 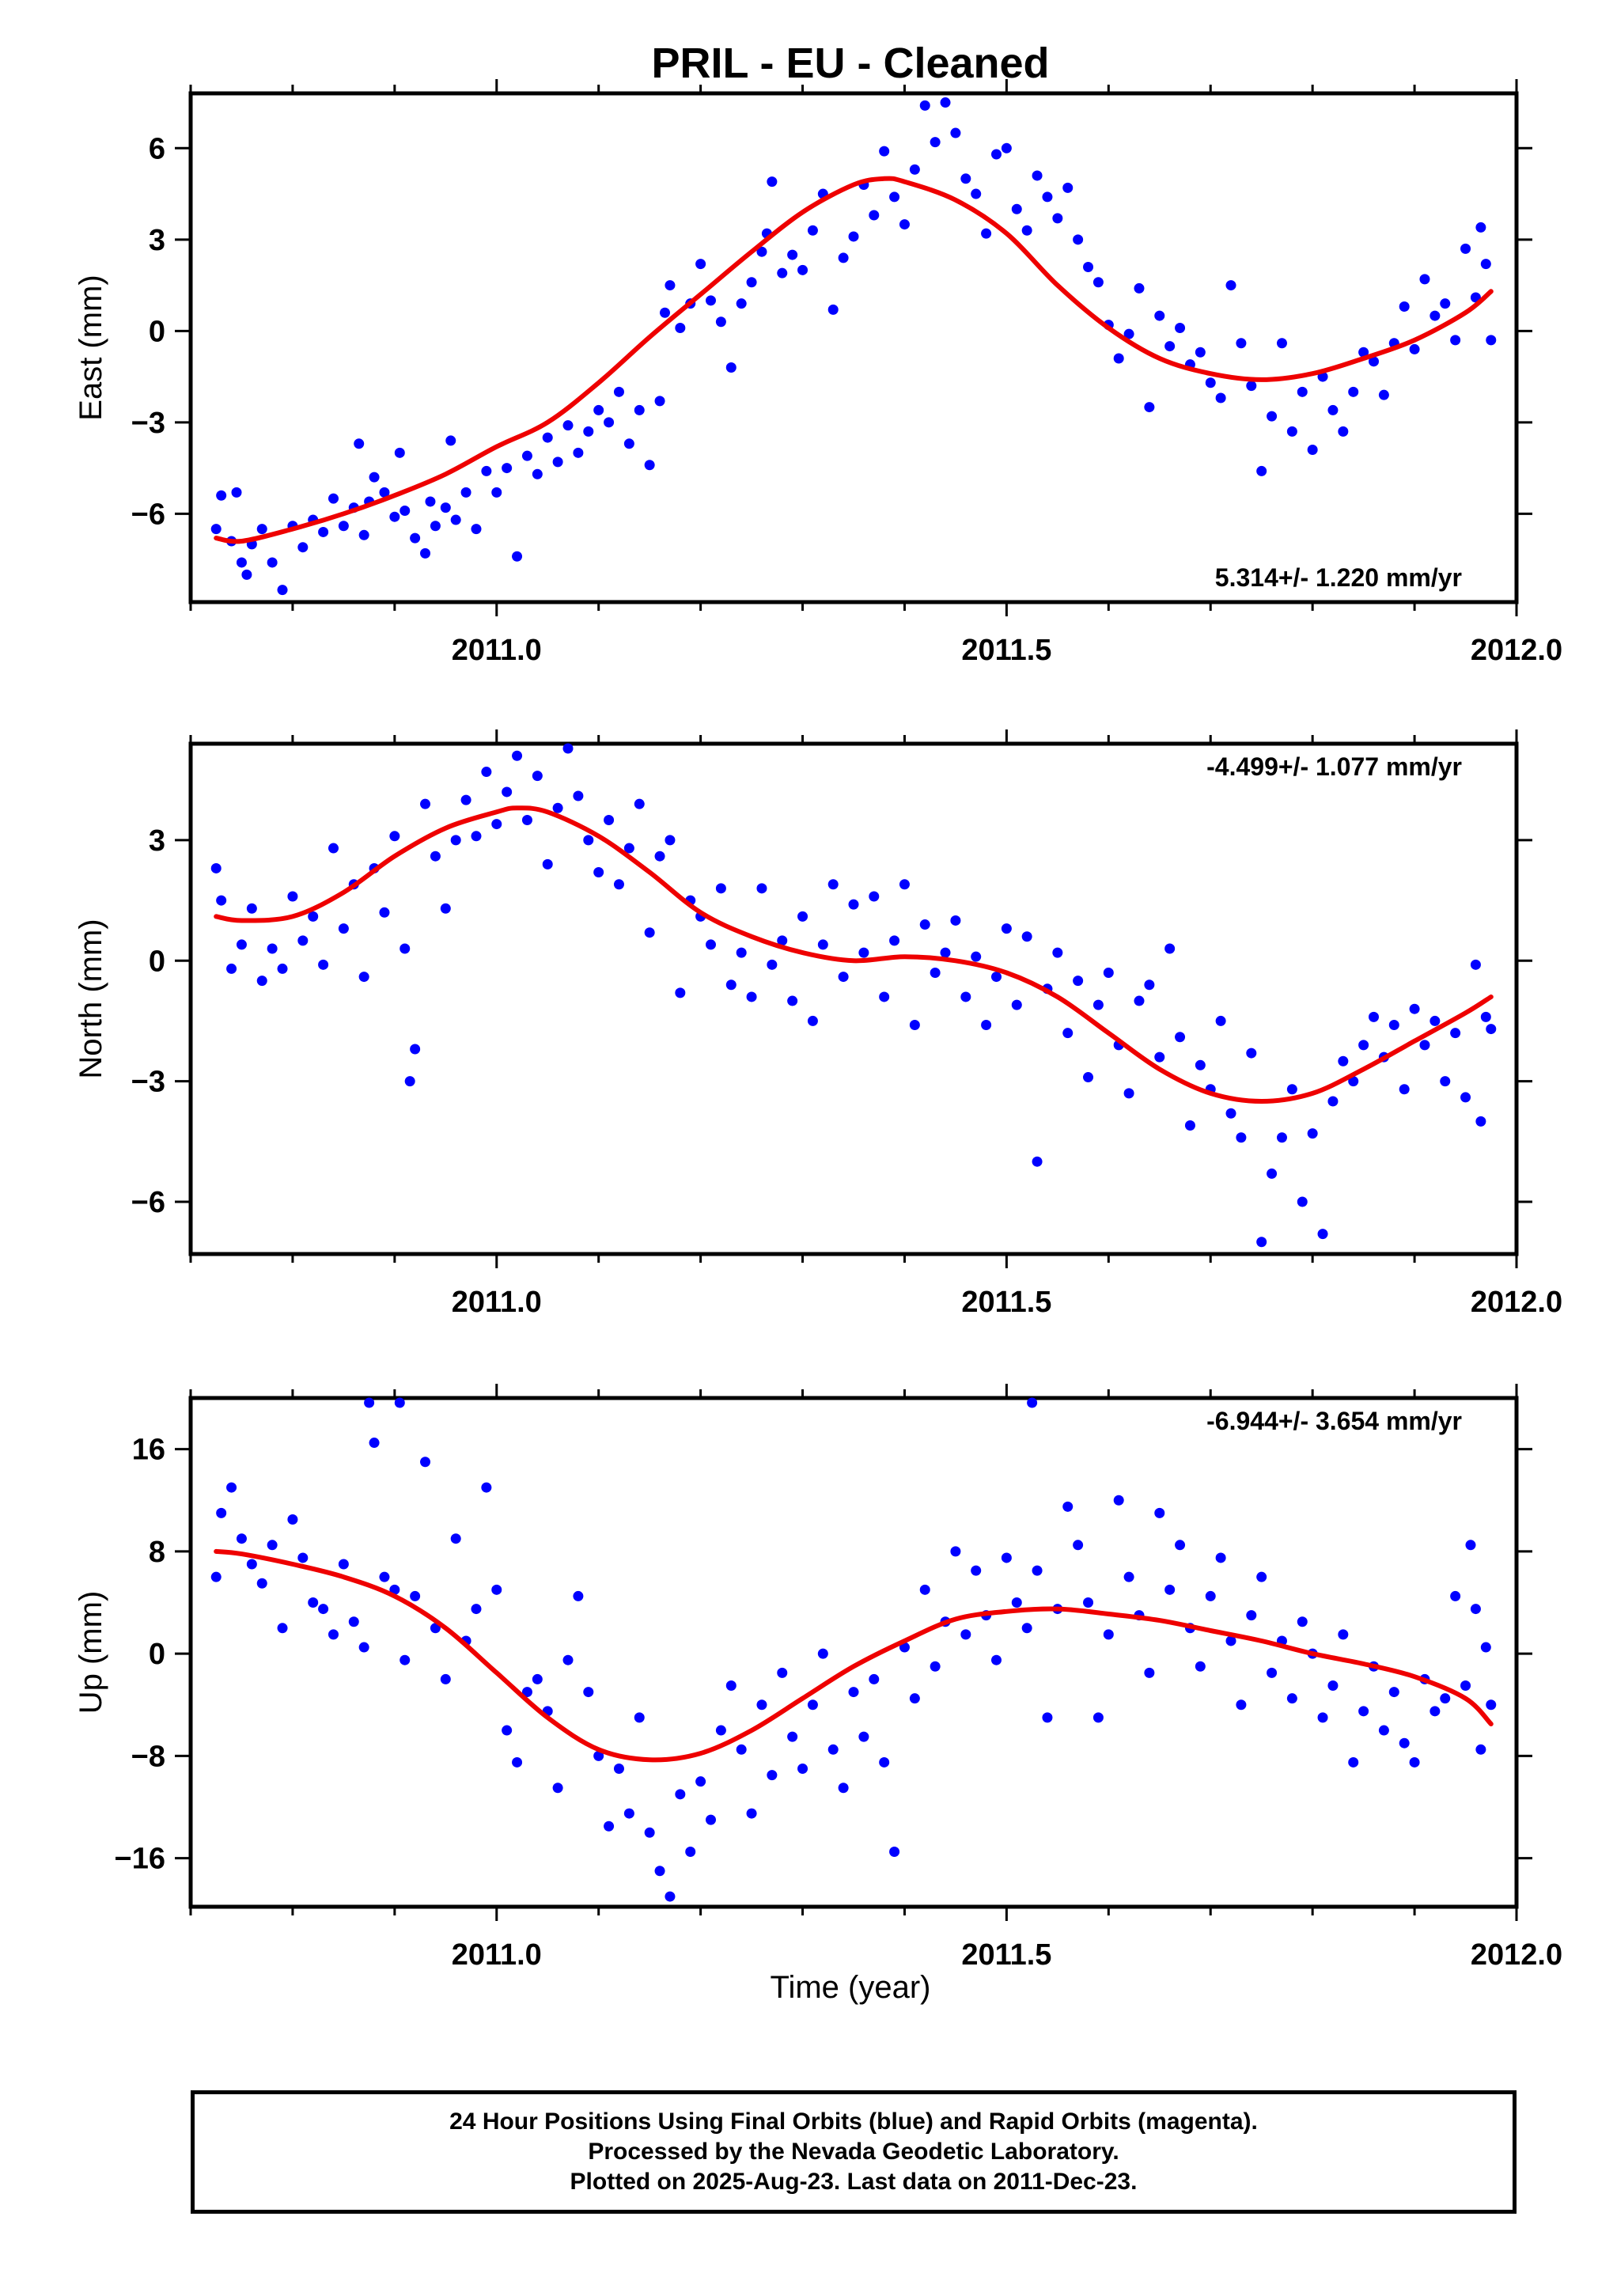 I want to click on up-rate-label: -6.944+/- 3.654 mm/yr, so click(x=1334, y=1421).